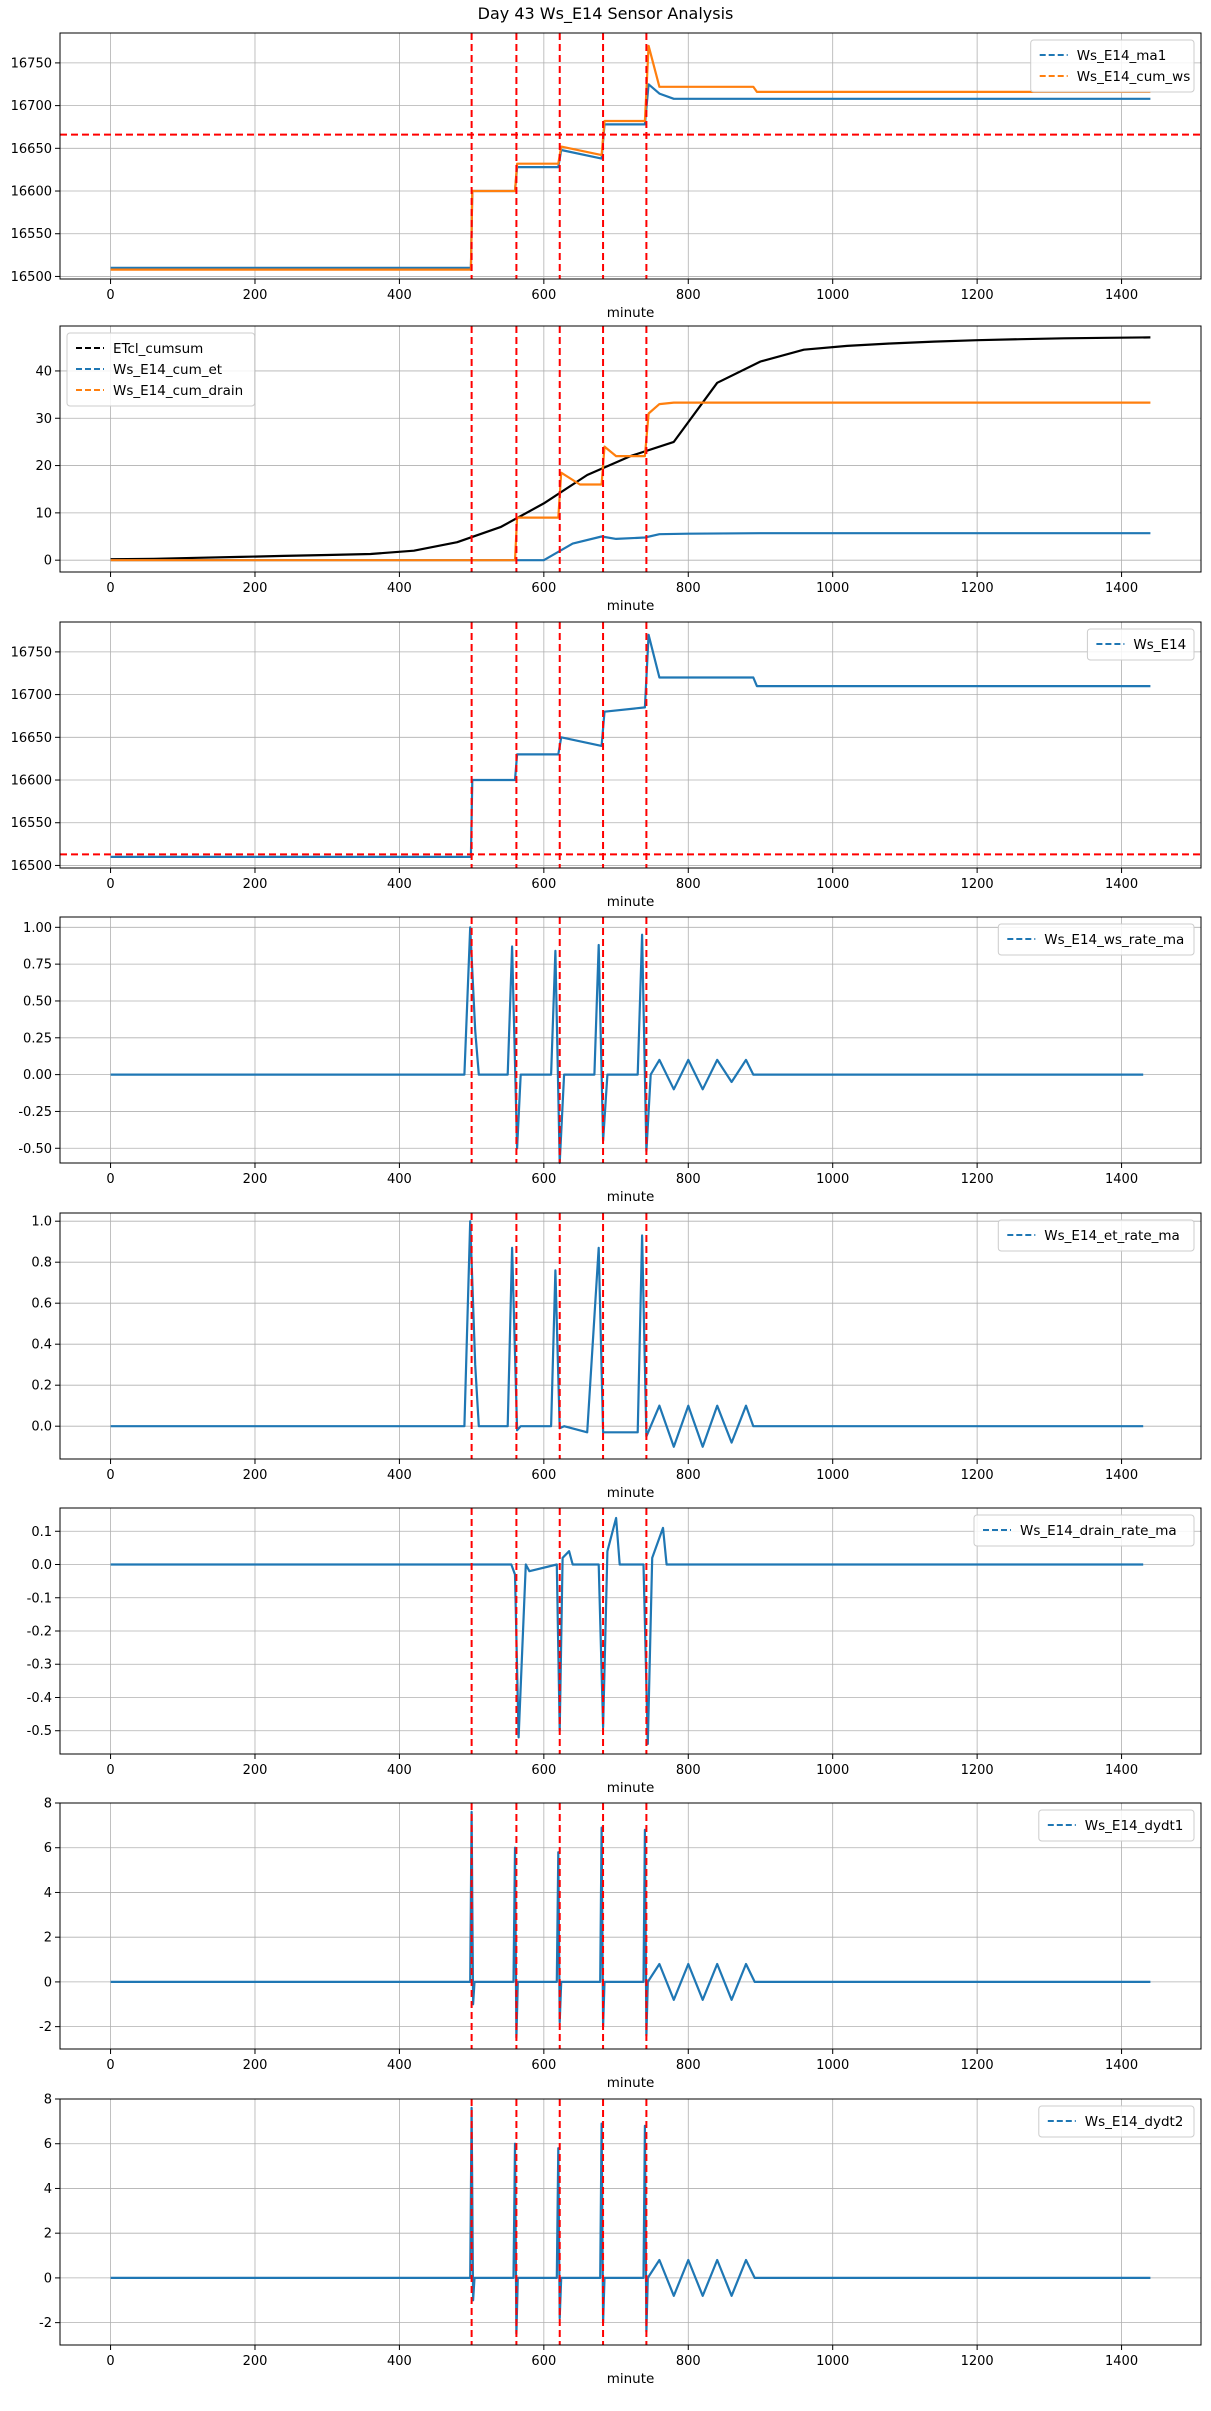 This screenshot has height=2411, width=1211. Describe the element at coordinates (630, 547) in the screenshot. I see `series-line-Ws_E14_cum_et` at that location.